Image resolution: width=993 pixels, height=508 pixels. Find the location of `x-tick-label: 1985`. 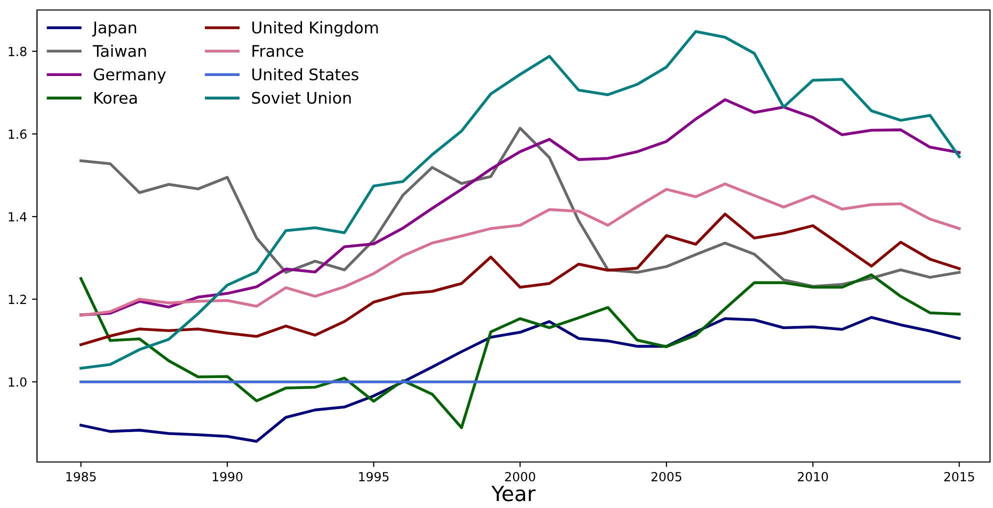

x-tick-label: 1985 is located at coordinates (81, 477).